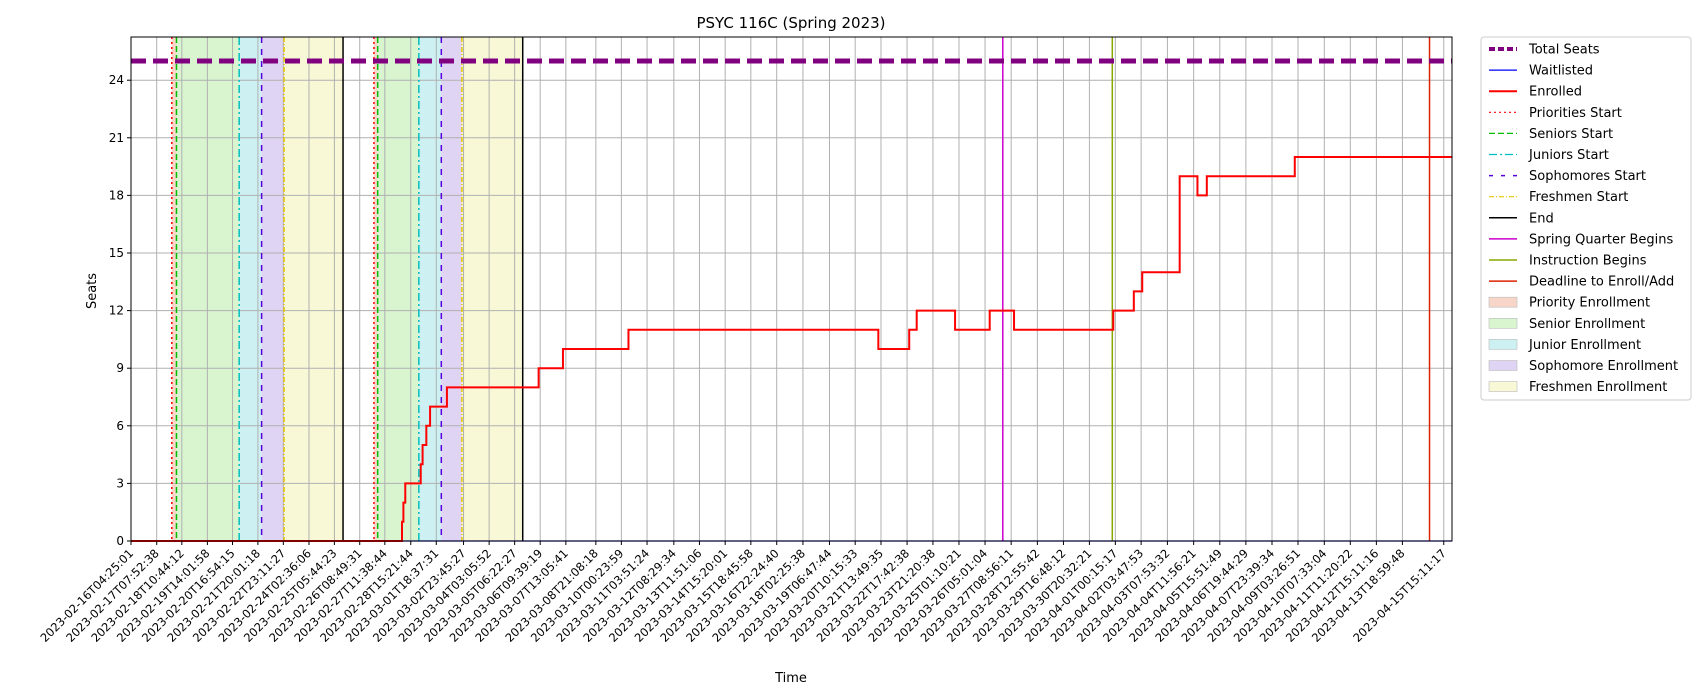  I want to click on y-tick-label-7: 21, so click(116, 138).